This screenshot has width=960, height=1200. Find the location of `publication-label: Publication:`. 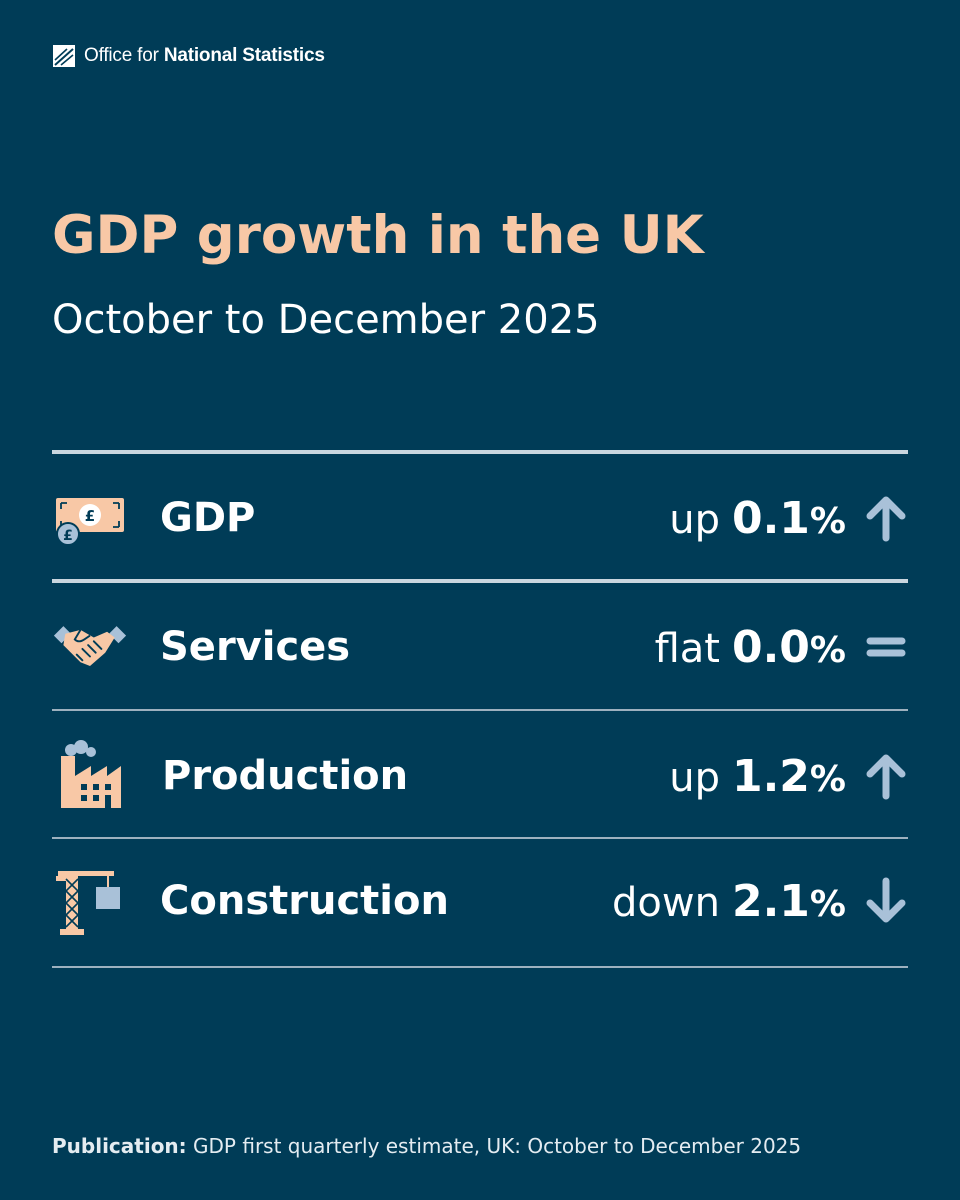

publication-label: Publication: is located at coordinates (119, 1146).